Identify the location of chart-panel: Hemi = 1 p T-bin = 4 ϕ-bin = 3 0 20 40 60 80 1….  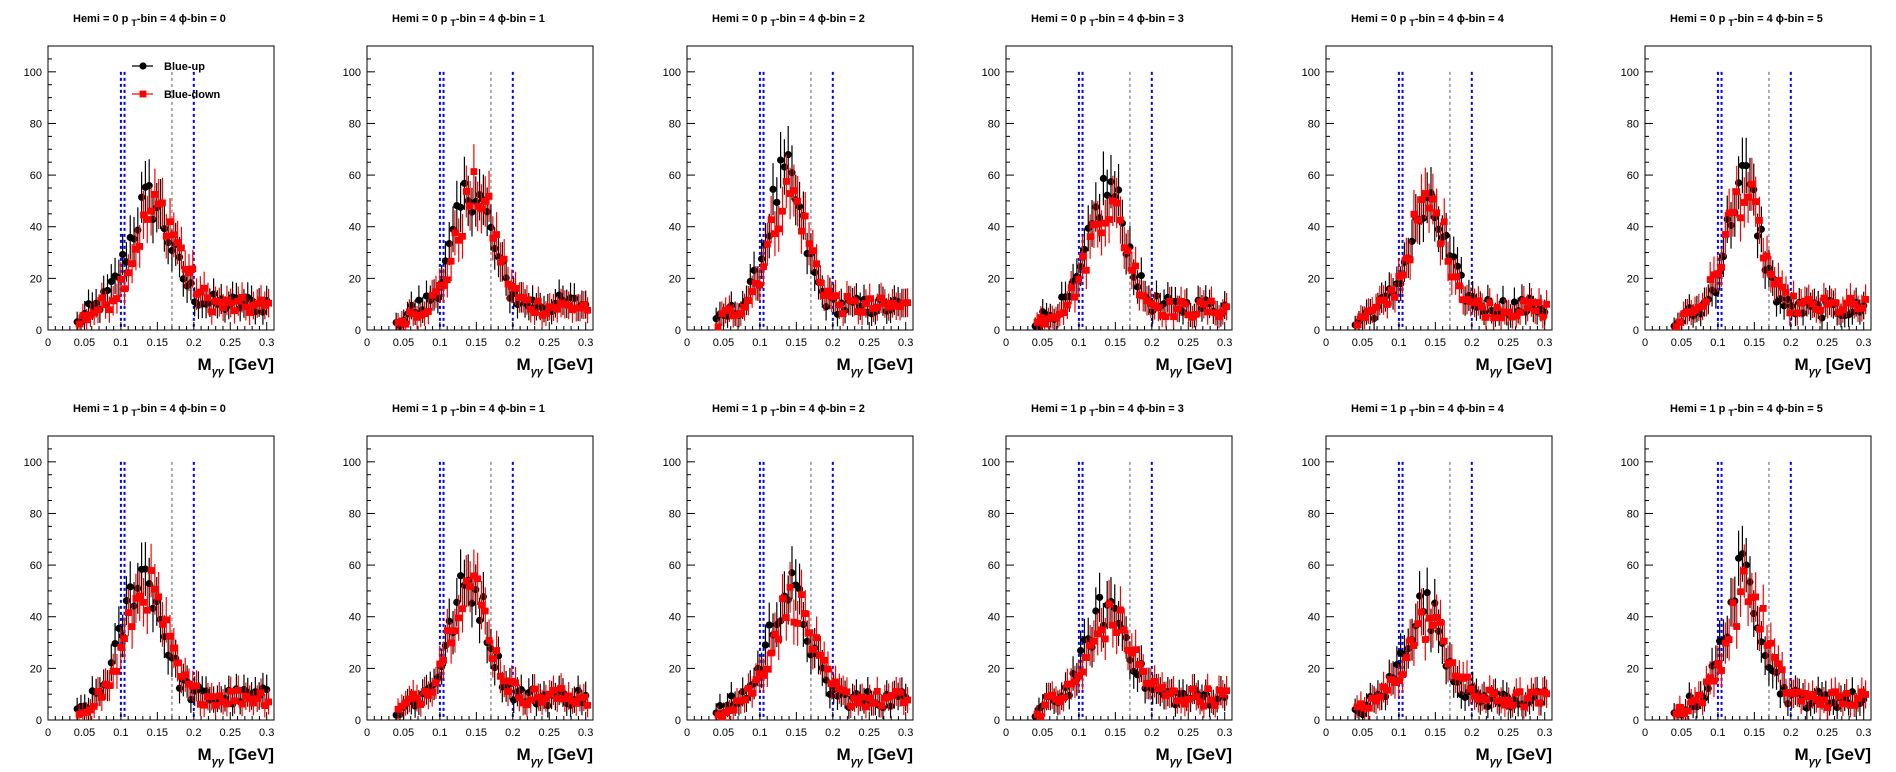
(1107, 585).